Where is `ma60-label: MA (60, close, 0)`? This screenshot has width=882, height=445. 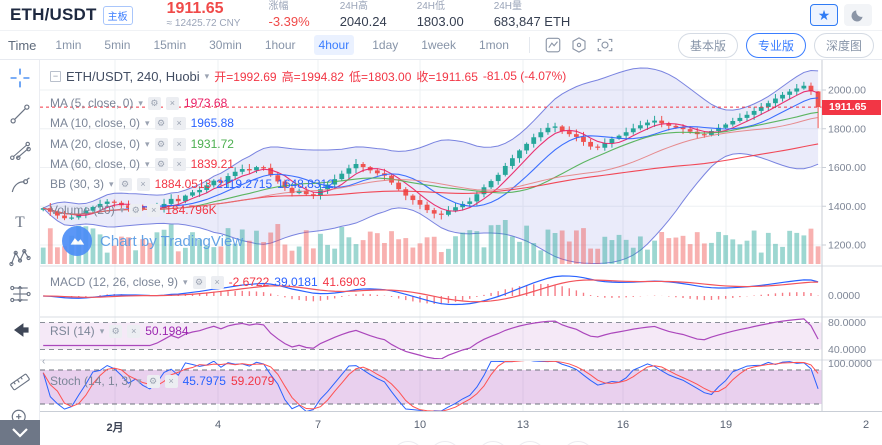 ma60-label: MA (60, close, 0) is located at coordinates (95, 164).